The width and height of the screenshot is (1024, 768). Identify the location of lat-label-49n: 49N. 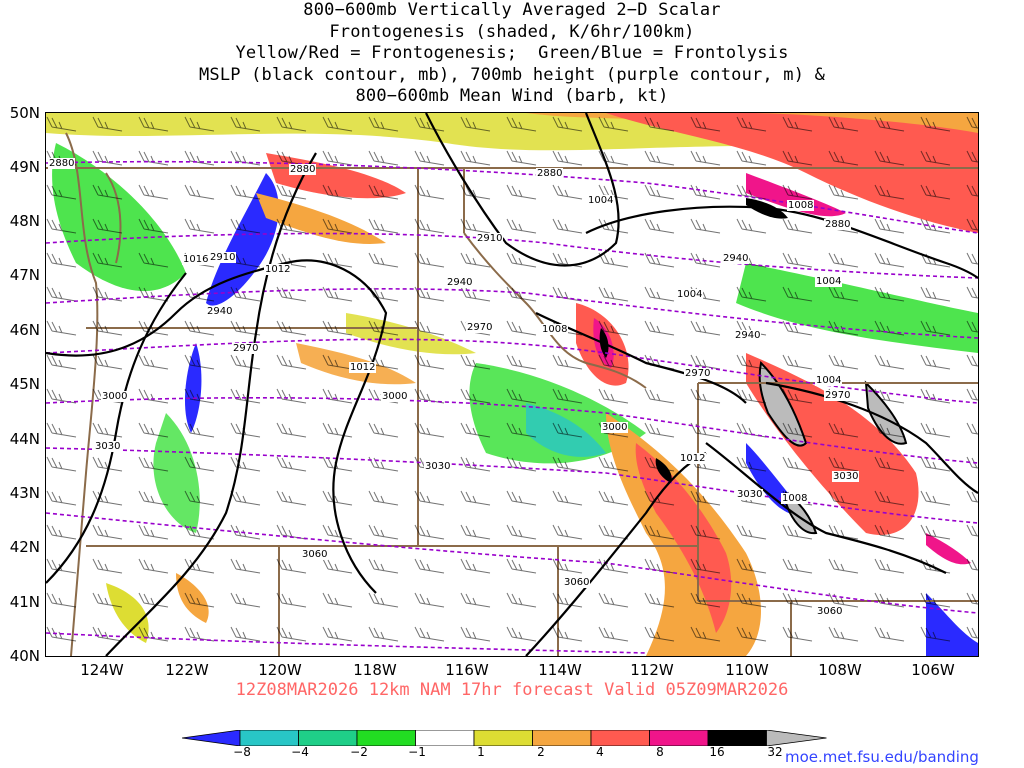
(24, 167).